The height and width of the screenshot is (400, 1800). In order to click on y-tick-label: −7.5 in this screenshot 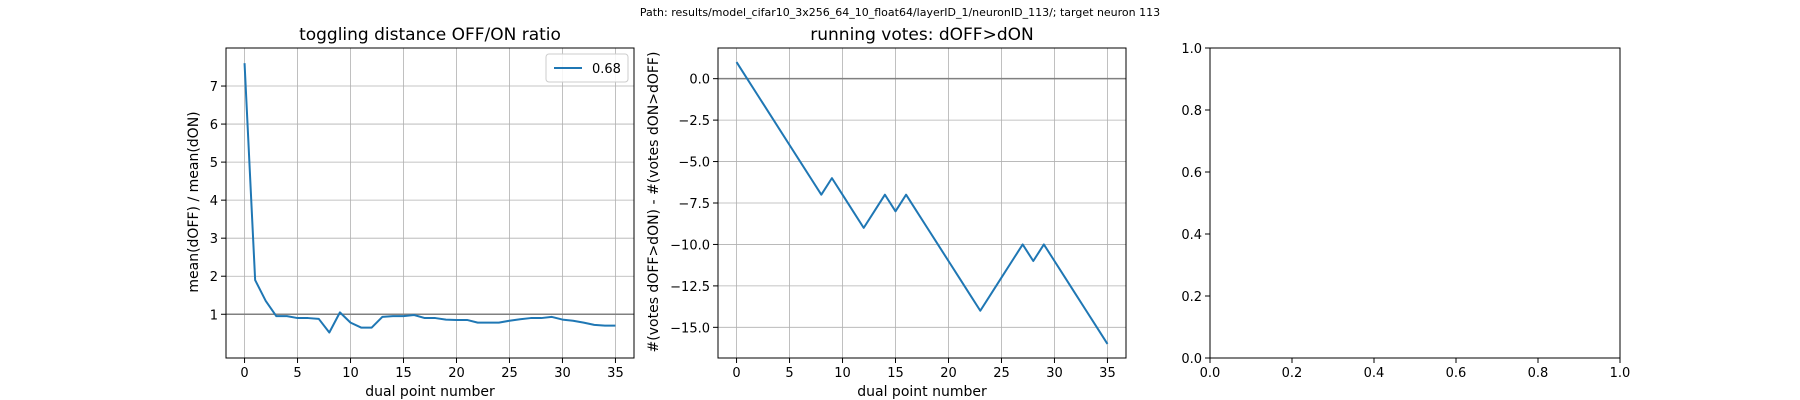, I will do `click(694, 204)`.